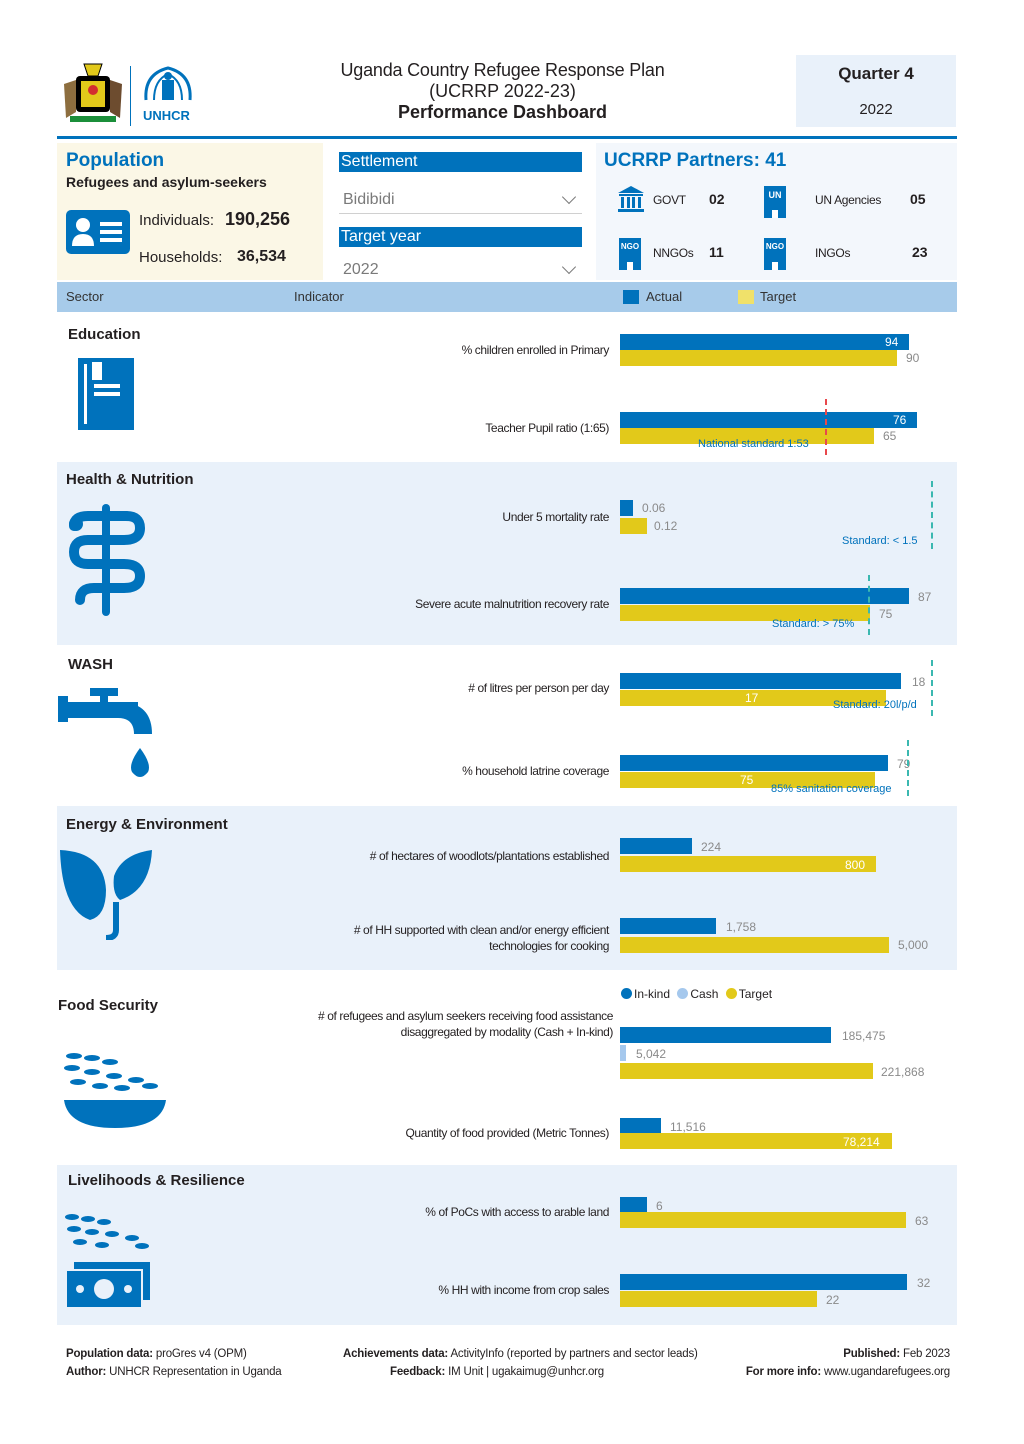 This screenshot has height=1444, width=1024. Describe the element at coordinates (630, 253) in the screenshot. I see `nngo-building-icon: NGO` at that location.